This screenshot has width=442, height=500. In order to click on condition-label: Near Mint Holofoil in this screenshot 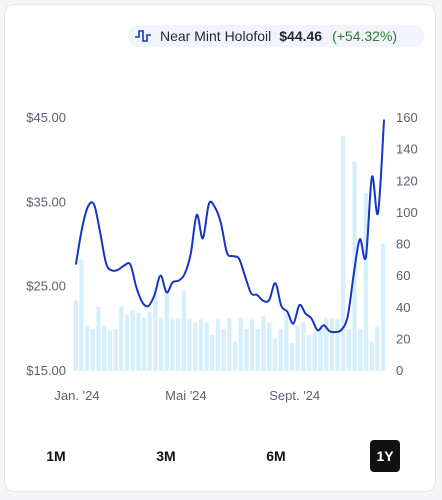, I will do `click(216, 36)`.